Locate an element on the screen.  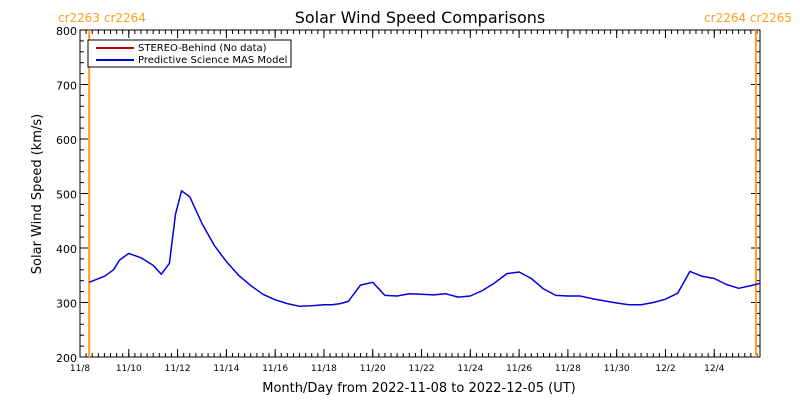
x-tick-label: 11/10 is located at coordinates (129, 369).